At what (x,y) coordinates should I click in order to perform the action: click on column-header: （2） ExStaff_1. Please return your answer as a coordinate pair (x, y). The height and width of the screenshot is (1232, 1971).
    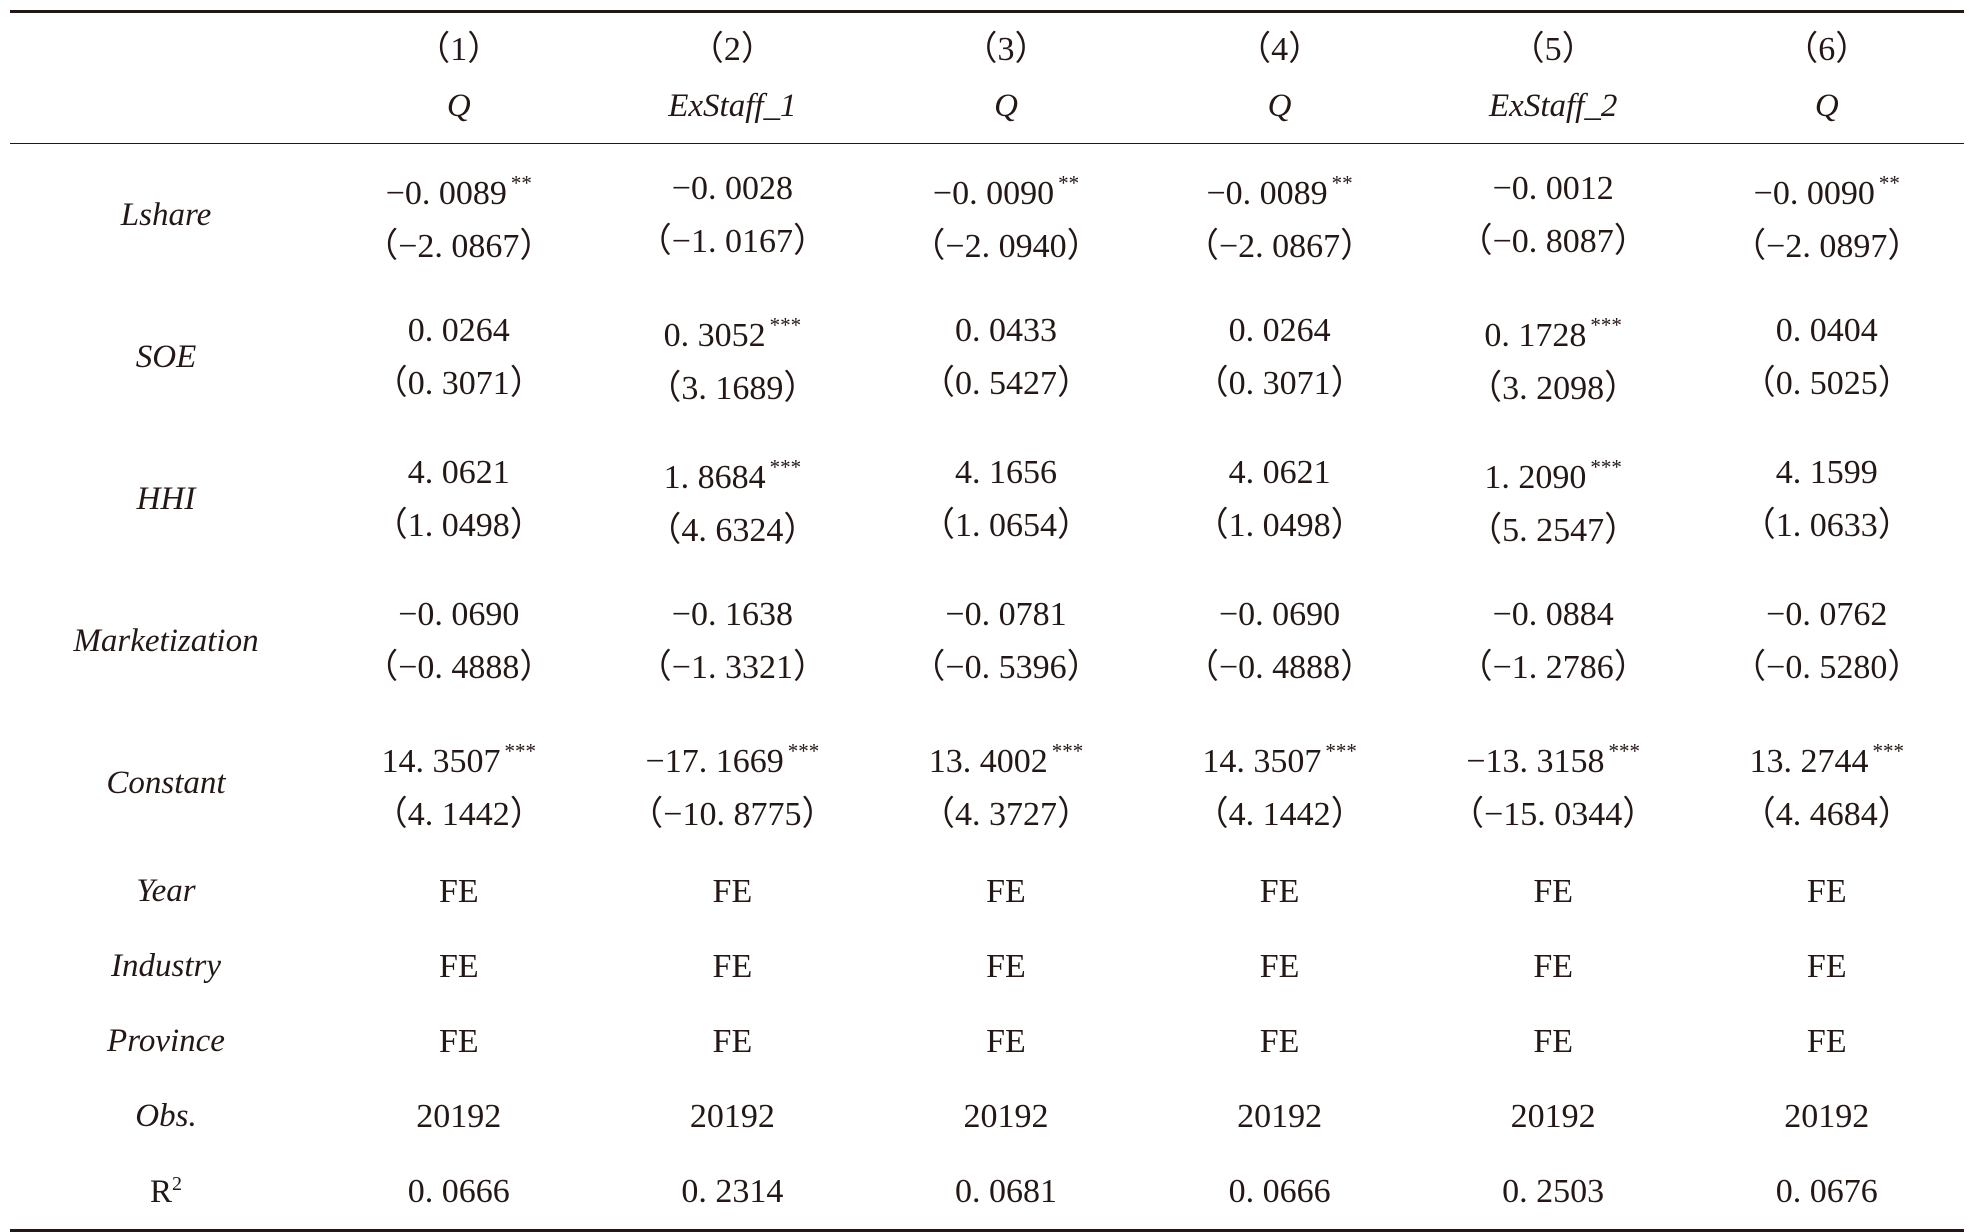
    Looking at the image, I should click on (733, 78).